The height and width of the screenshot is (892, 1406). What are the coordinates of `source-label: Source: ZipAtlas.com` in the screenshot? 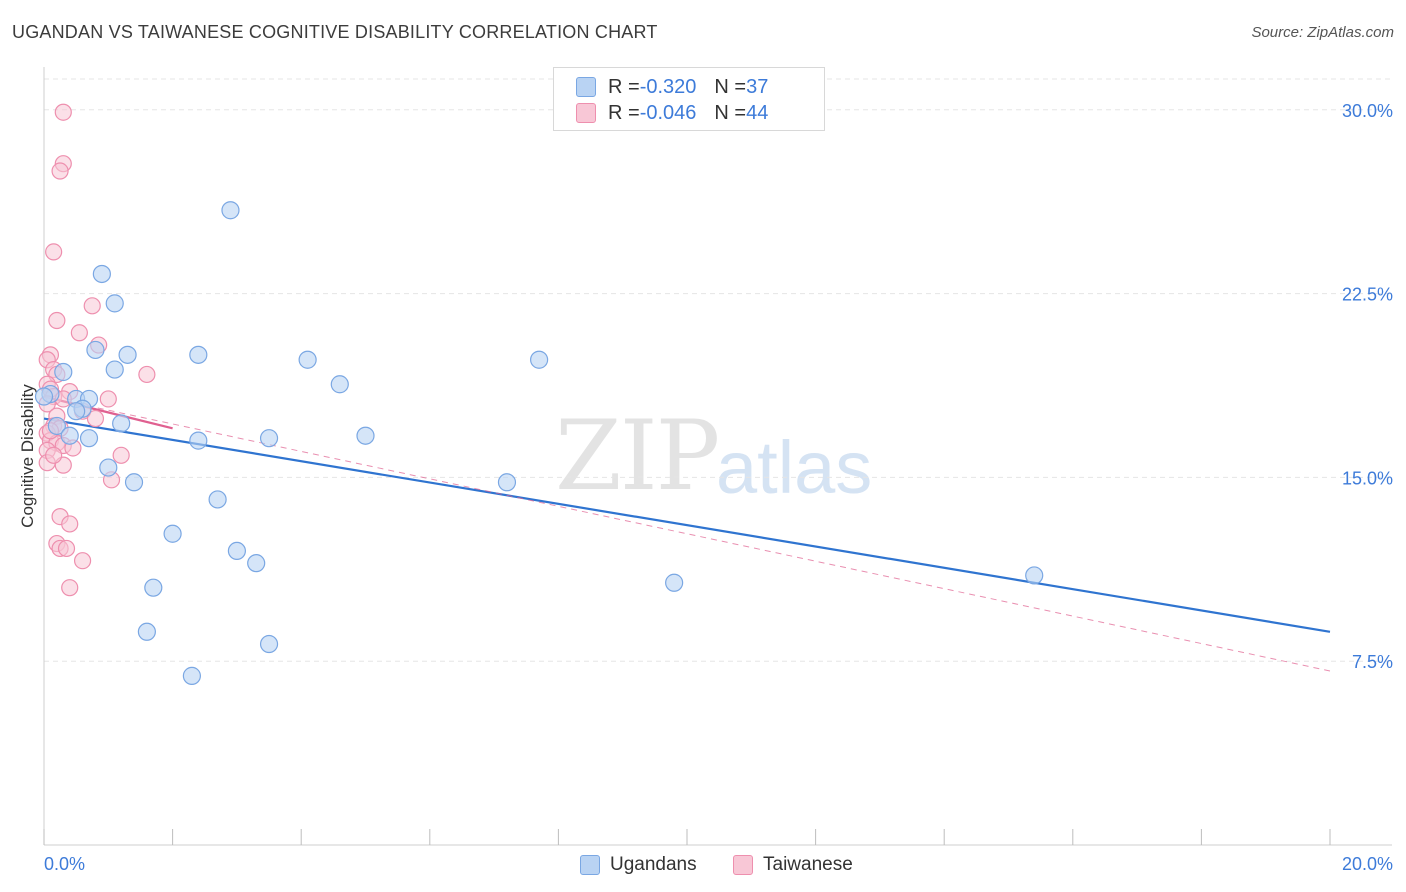 It's located at (1322, 32).